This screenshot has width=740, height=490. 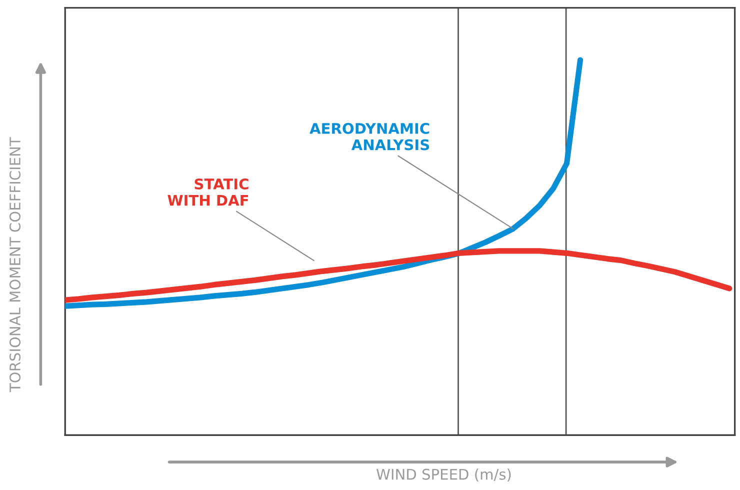 What do you see at coordinates (370, 136) in the screenshot?
I see `annotation: AERODYNAMIC ANALYSIS` at bounding box center [370, 136].